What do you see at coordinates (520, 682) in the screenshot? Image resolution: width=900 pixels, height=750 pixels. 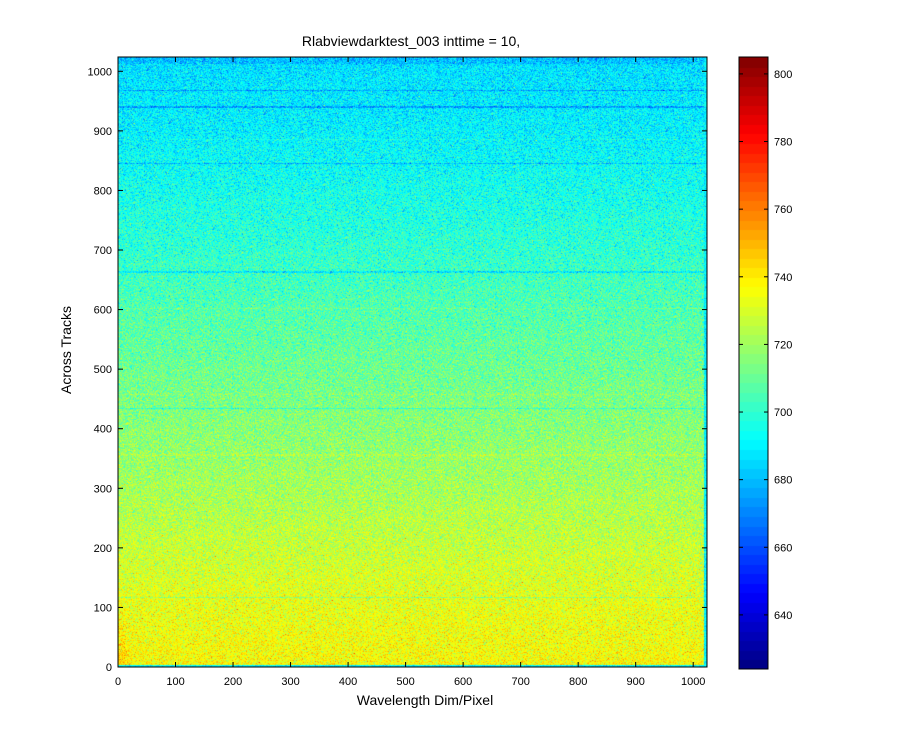 I see `x-tick-label: 700` at bounding box center [520, 682].